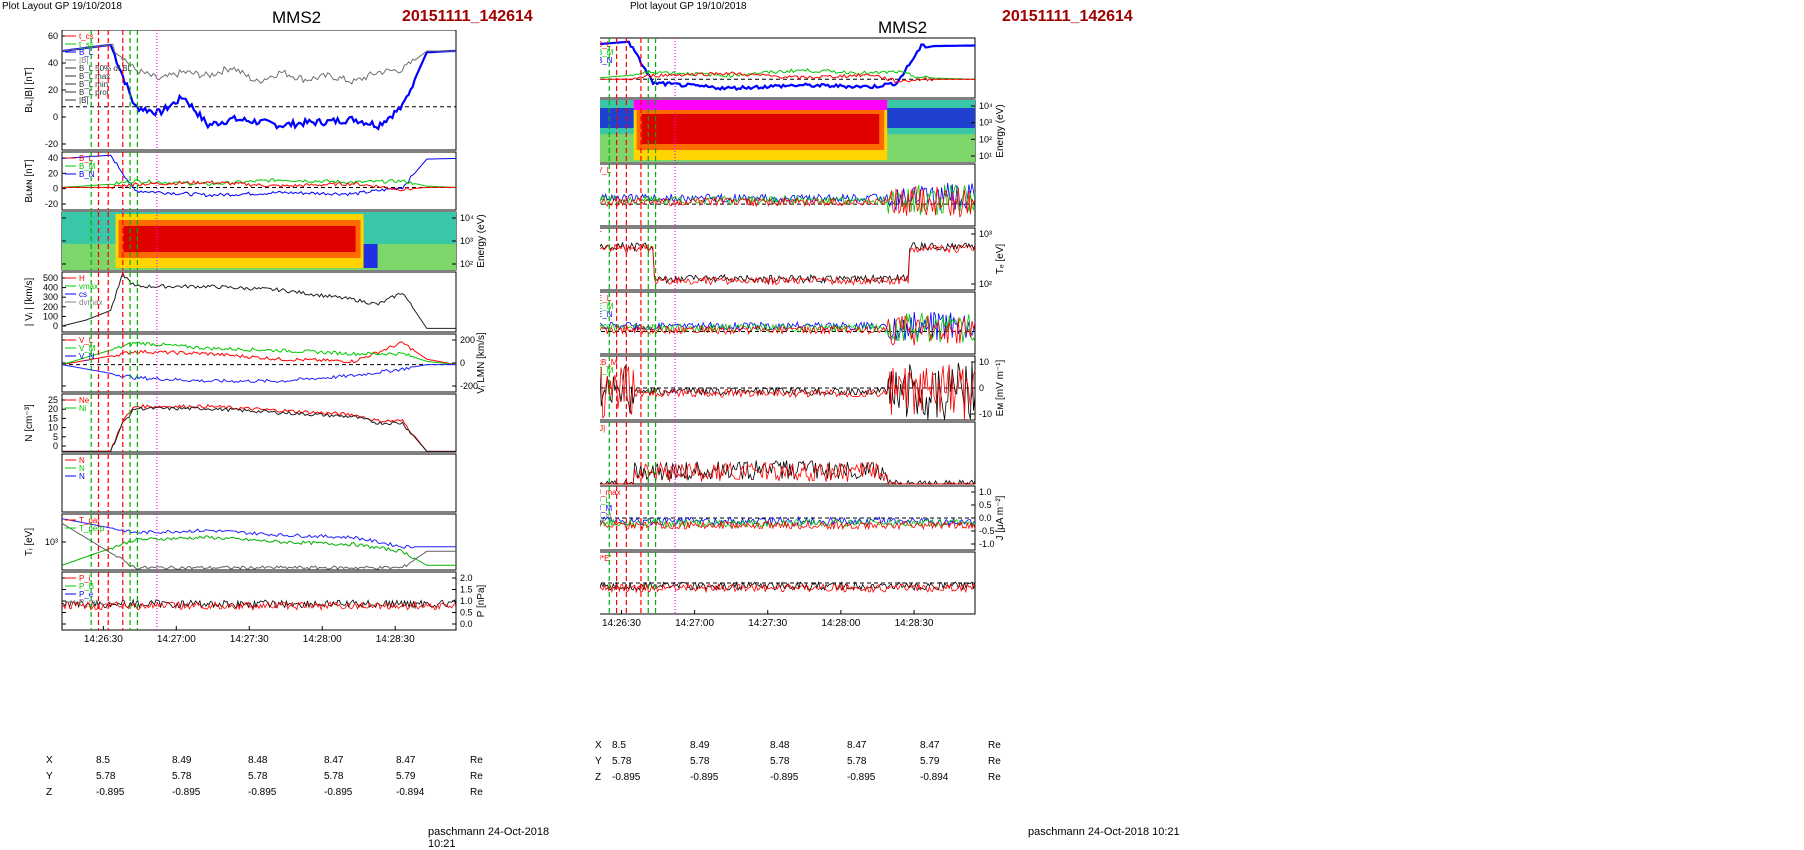  I want to click on legend-label: |J|, so click(602, 428).